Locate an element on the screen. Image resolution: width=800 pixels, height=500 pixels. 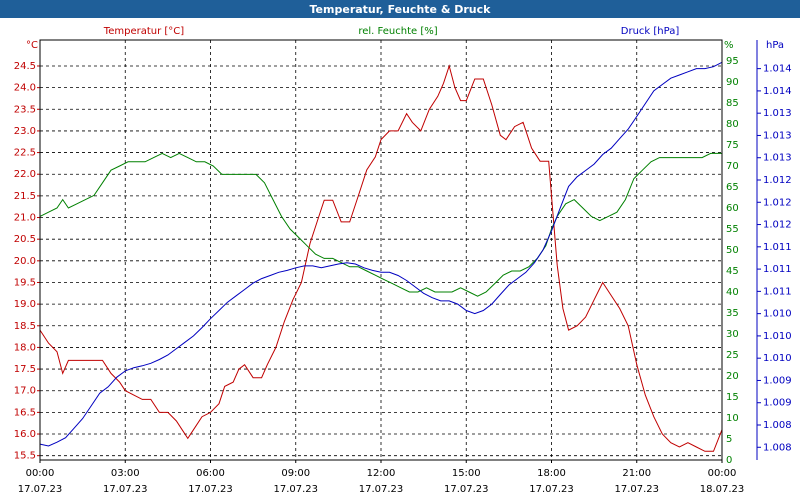
x-tick-time-label: 03:00 is located at coordinates (125, 473).